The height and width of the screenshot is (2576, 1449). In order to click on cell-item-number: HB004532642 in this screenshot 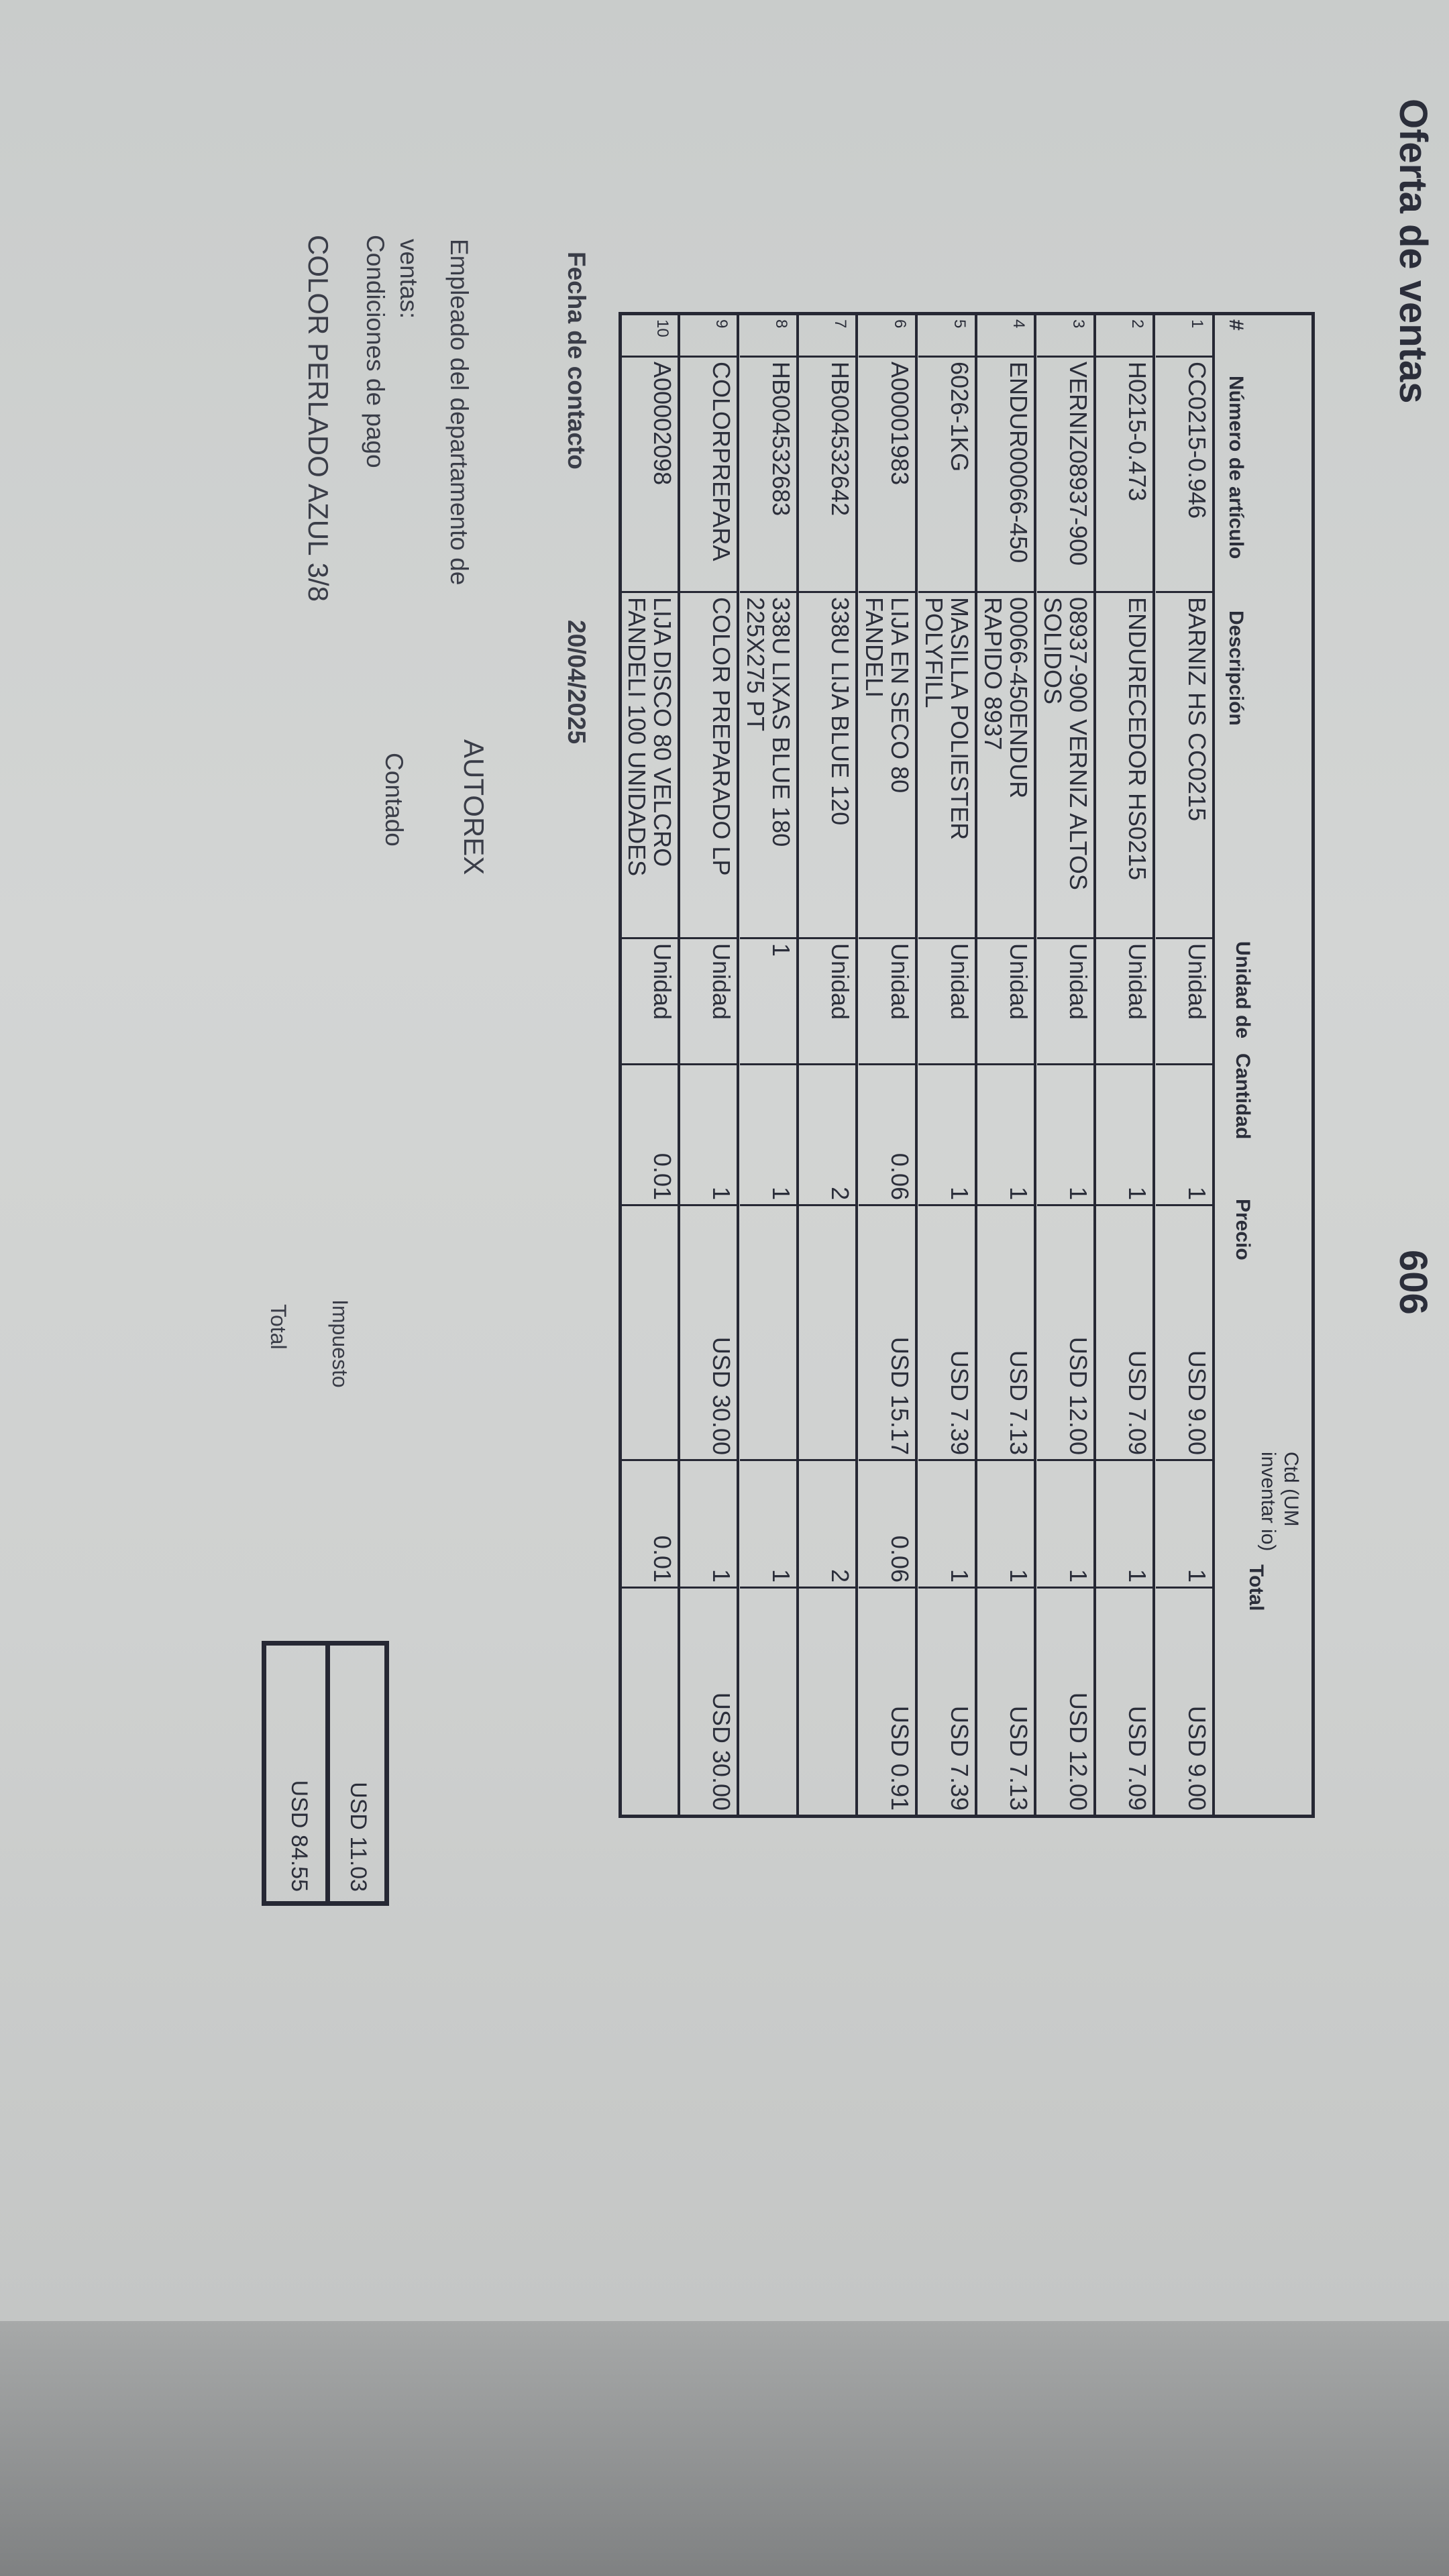, I will do `click(827, 473)`.